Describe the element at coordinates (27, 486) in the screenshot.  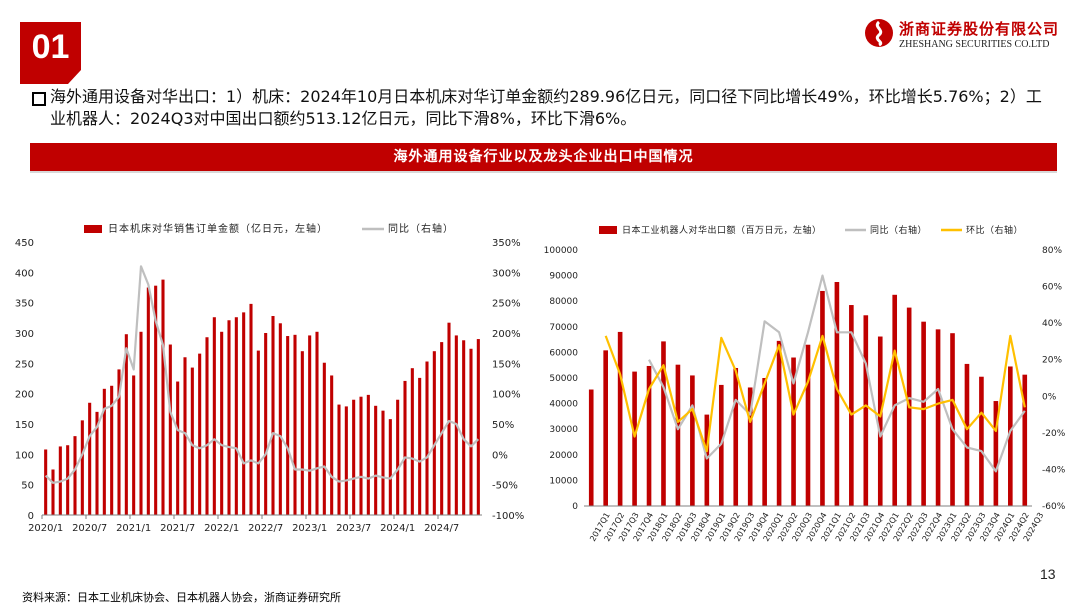
I see `left-axis-tick-label: 50` at that location.